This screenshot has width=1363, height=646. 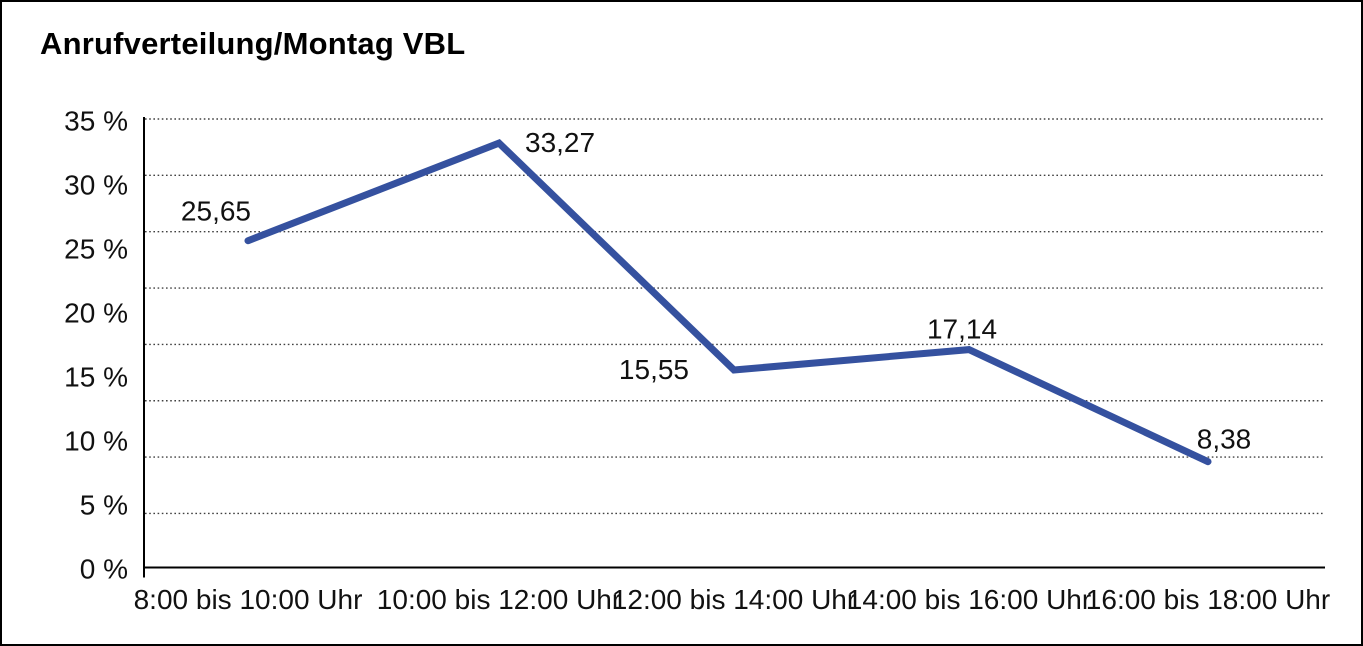 I want to click on chart-title: Anrufverteilung/Montag VBL, so click(x=253, y=43).